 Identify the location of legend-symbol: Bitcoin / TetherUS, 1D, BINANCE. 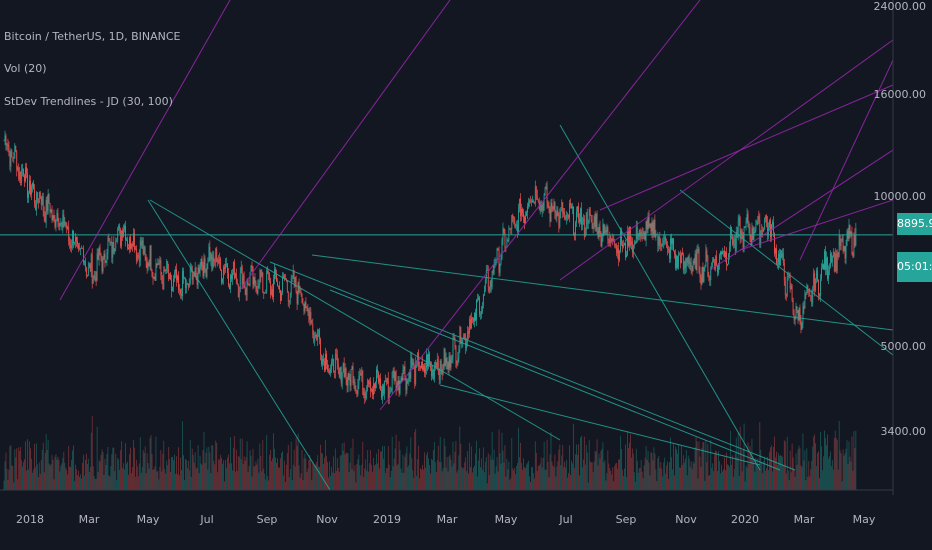
(92, 36).